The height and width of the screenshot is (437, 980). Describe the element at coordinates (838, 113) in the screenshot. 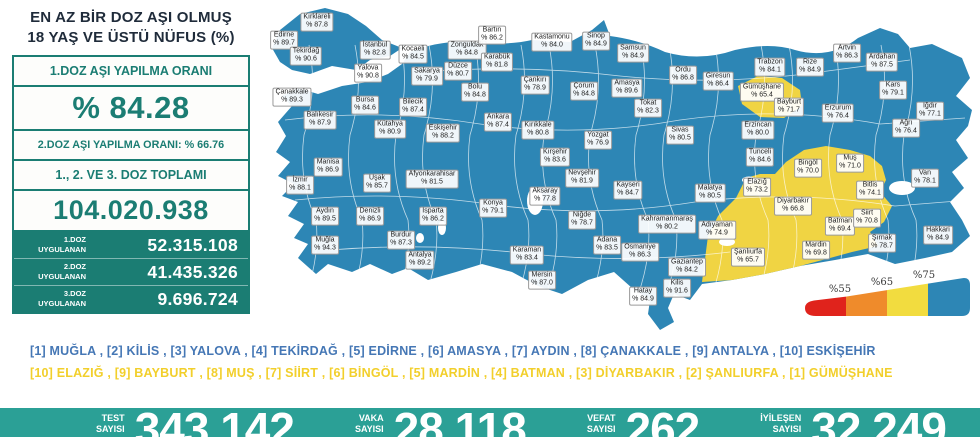

I see `province-label: Erzurum% 76.4` at that location.